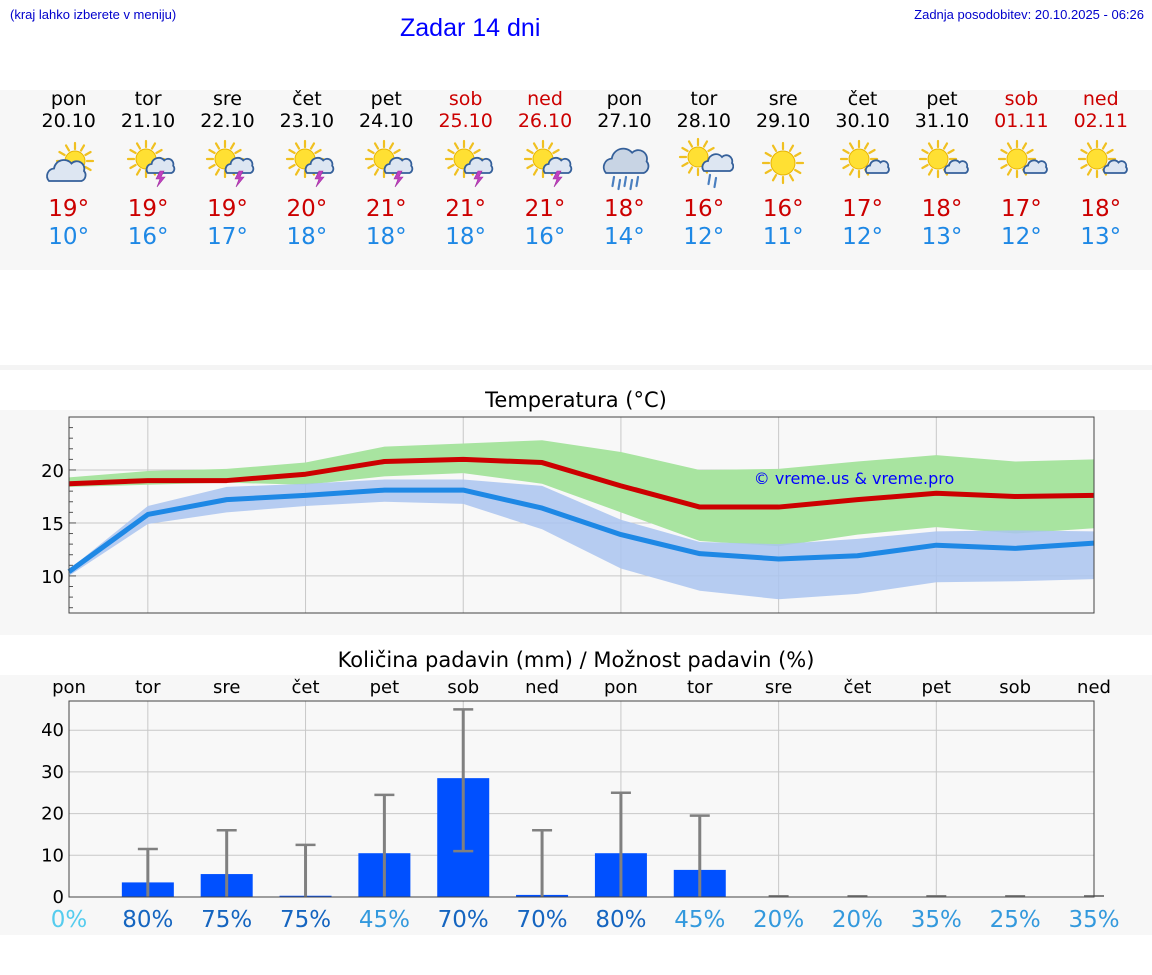 This screenshot has width=1152, height=975. I want to click on heavy-rain-cloud-icon, so click(626, 169).